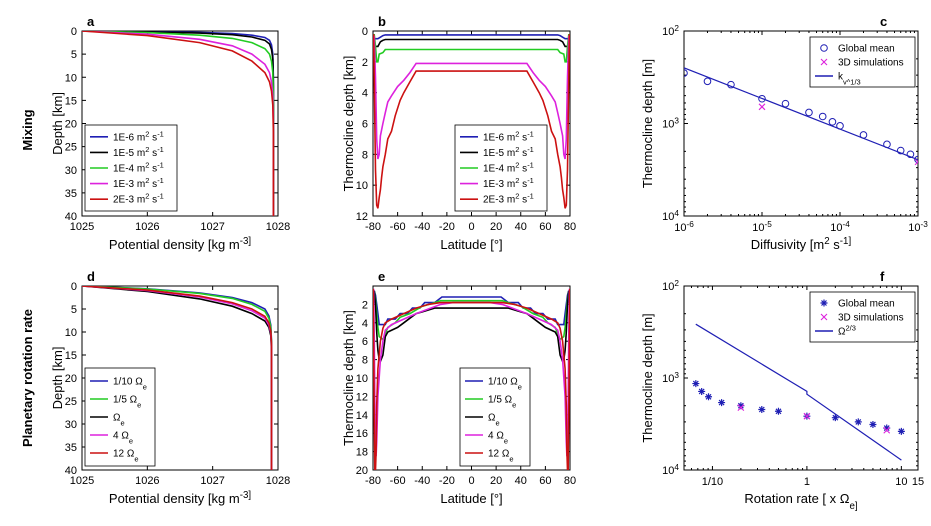 Image resolution: width=931 pixels, height=526 pixels. I want to click on y-tick-label: 20, so click(71, 379).